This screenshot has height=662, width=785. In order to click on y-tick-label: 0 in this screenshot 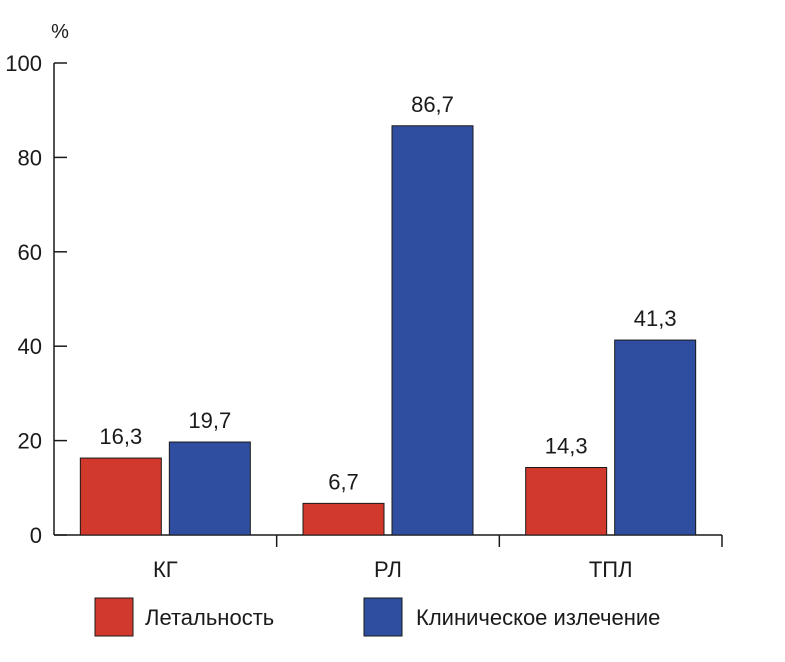, I will do `click(36, 535)`.